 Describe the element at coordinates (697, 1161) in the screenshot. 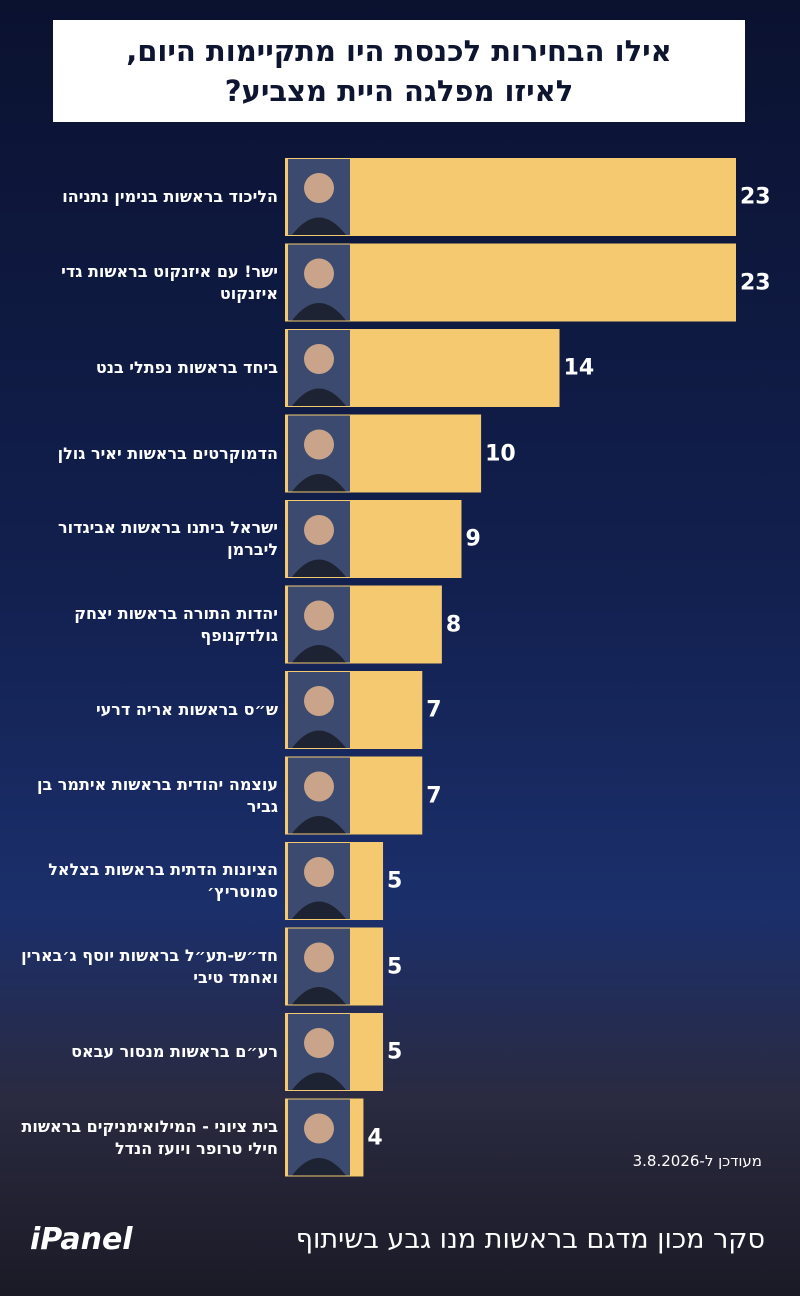

I see `update-note: מעודכן ל-3.8.2026` at that location.